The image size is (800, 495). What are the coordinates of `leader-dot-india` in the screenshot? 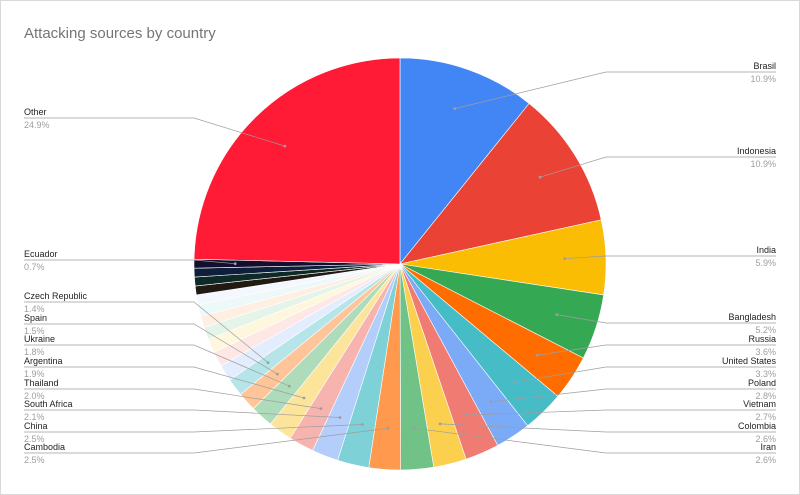 It's located at (565, 258).